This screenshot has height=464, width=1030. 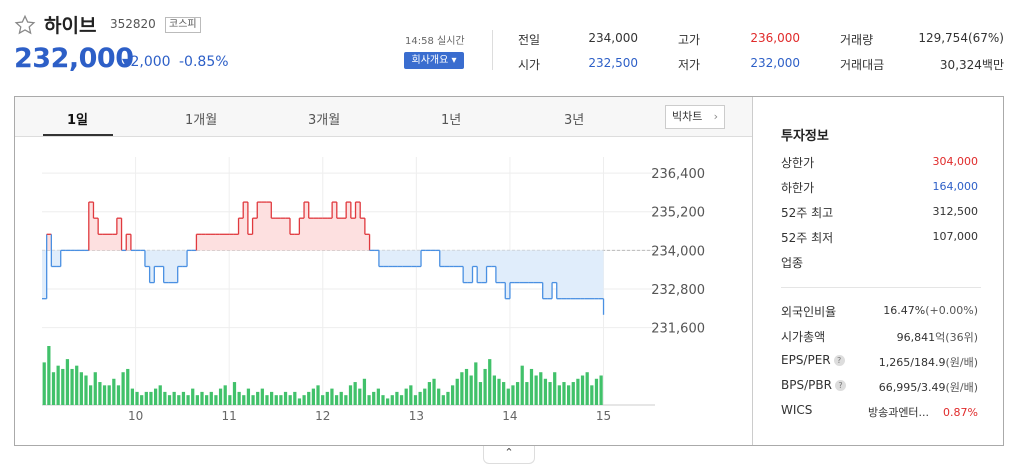 I want to click on market-badge: 코스피, so click(x=183, y=25).